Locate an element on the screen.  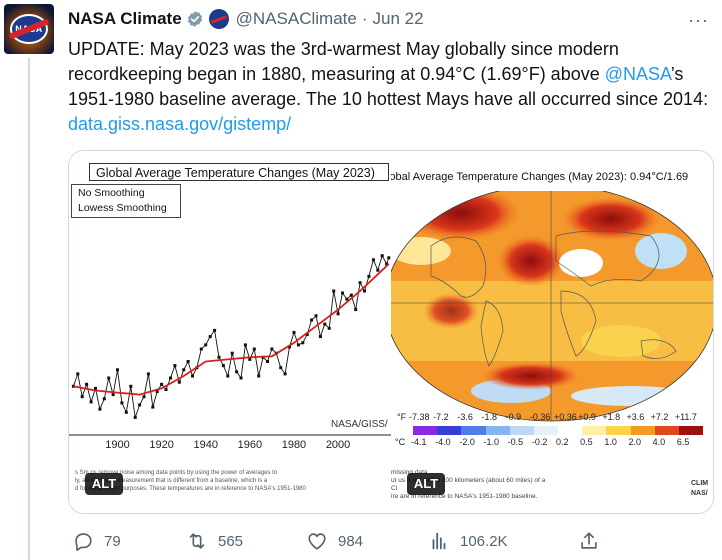
series-line-lowess-smoothing is located at coordinates (231, 329).